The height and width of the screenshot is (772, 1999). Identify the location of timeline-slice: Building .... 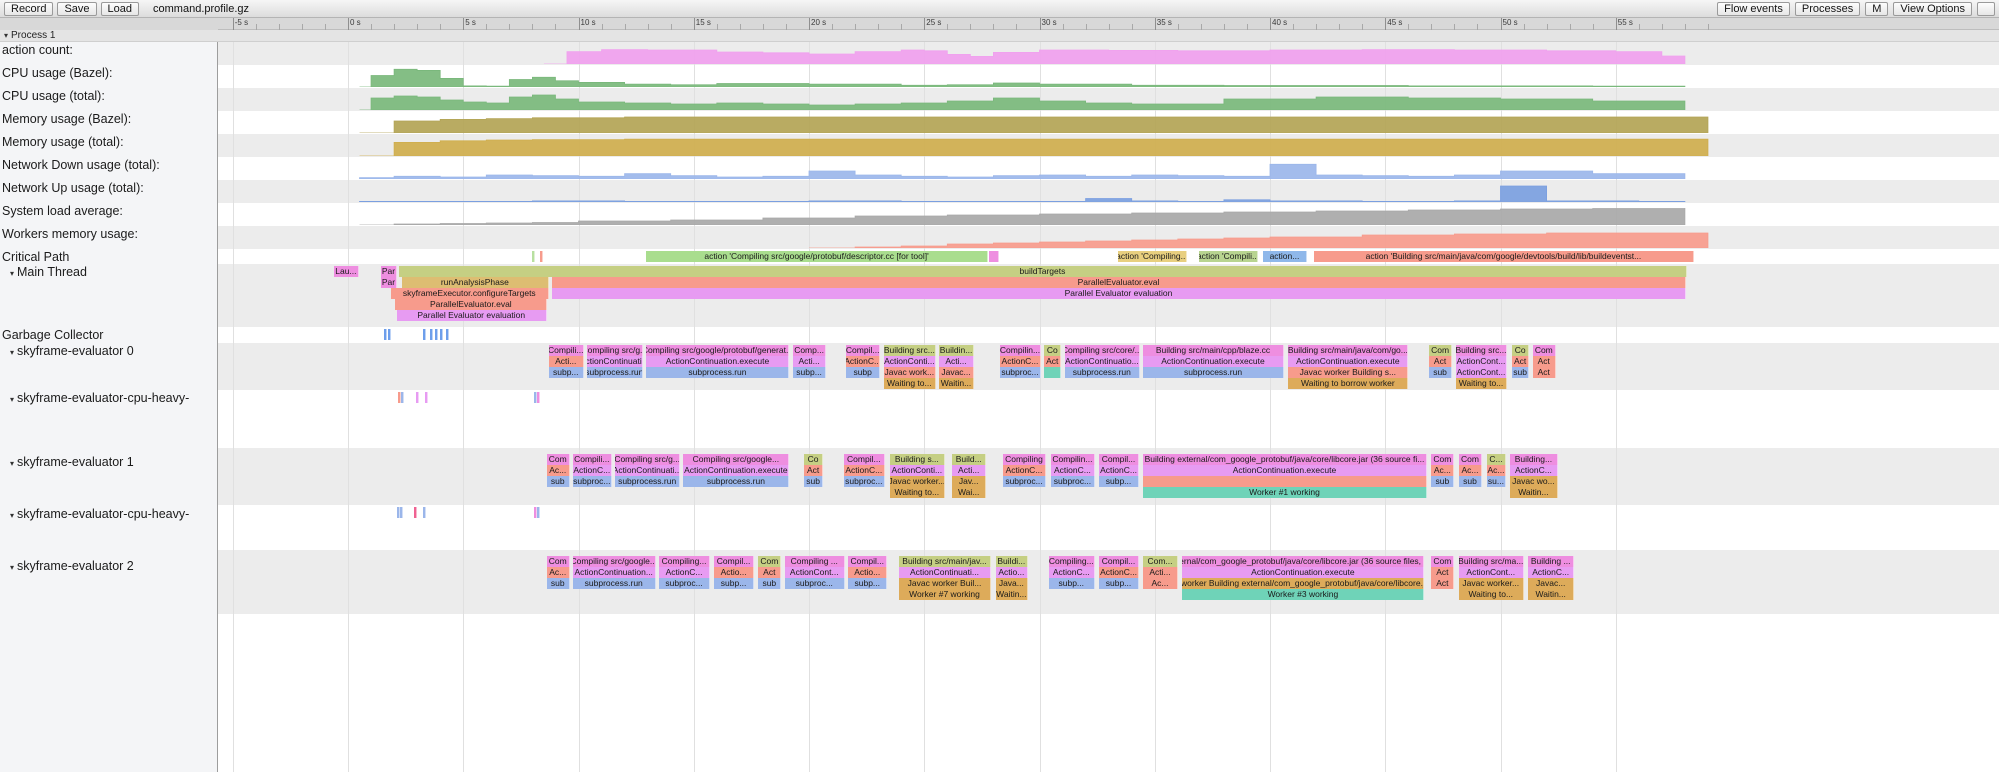
(1551, 561).